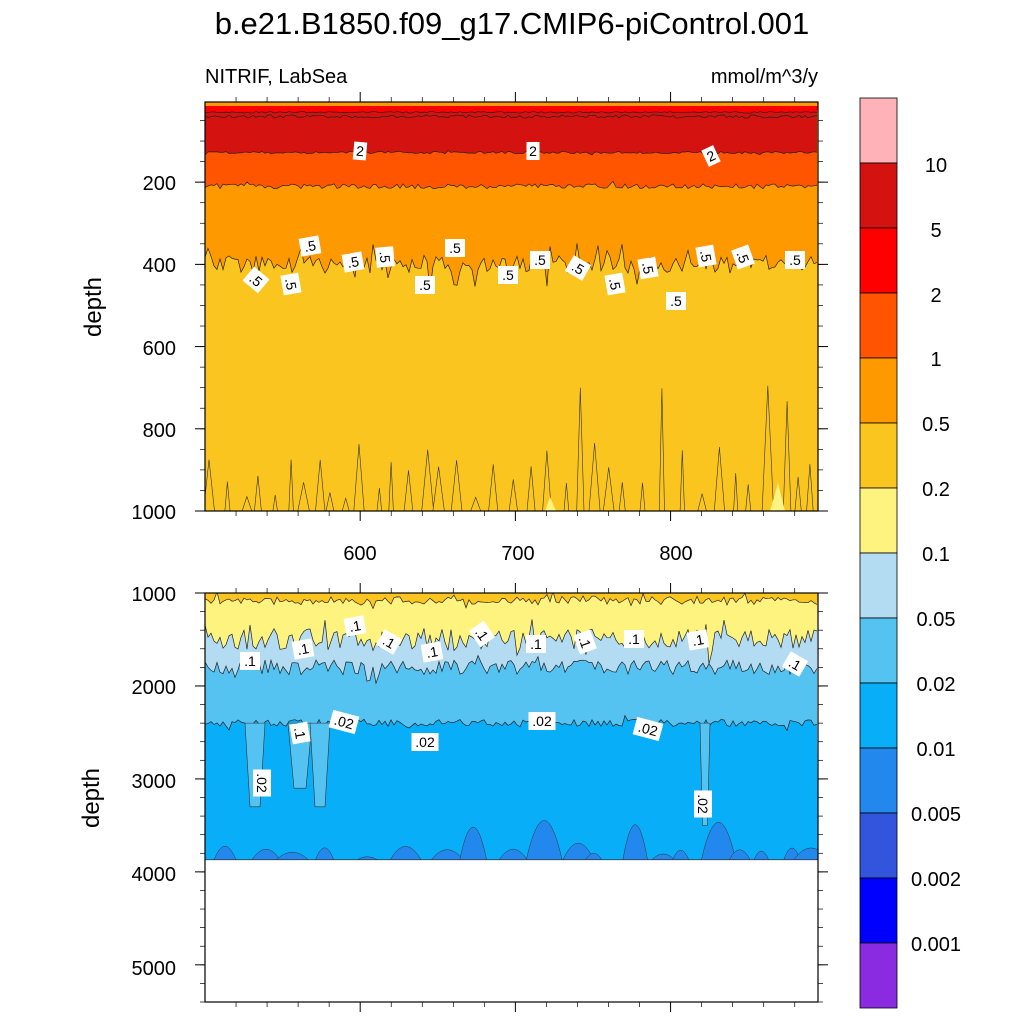 The height and width of the screenshot is (1024, 1024). What do you see at coordinates (511, 104) in the screenshot?
I see `surface-band` at bounding box center [511, 104].